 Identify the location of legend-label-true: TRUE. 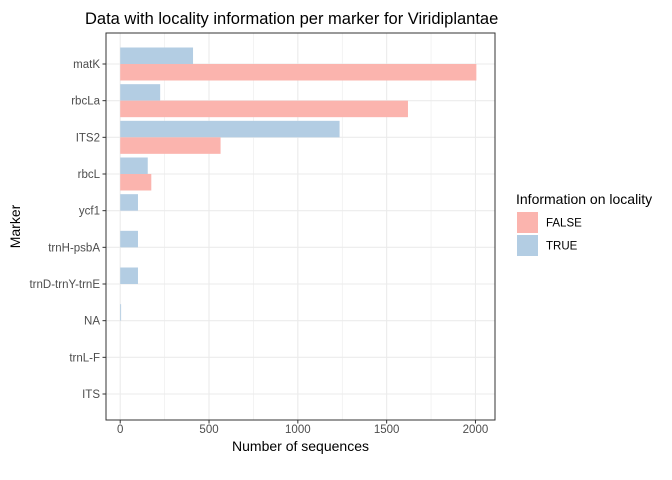
(562, 247).